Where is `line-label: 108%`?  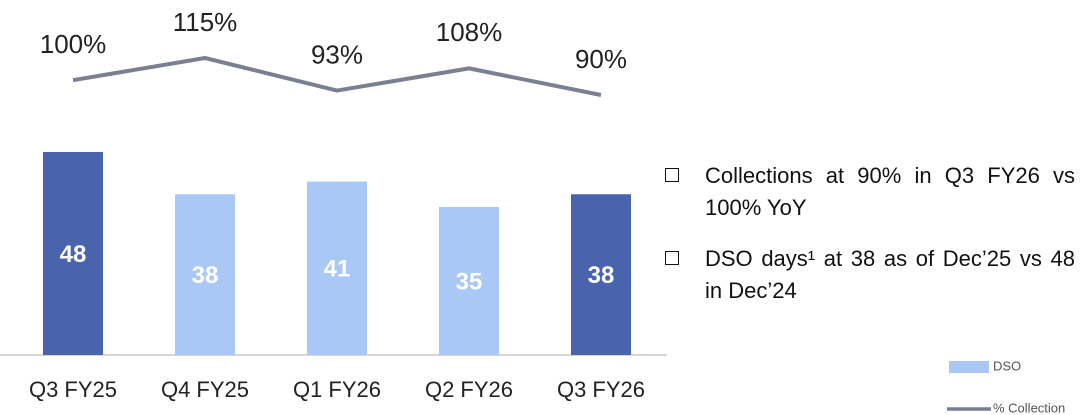 line-label: 108% is located at coordinates (469, 32).